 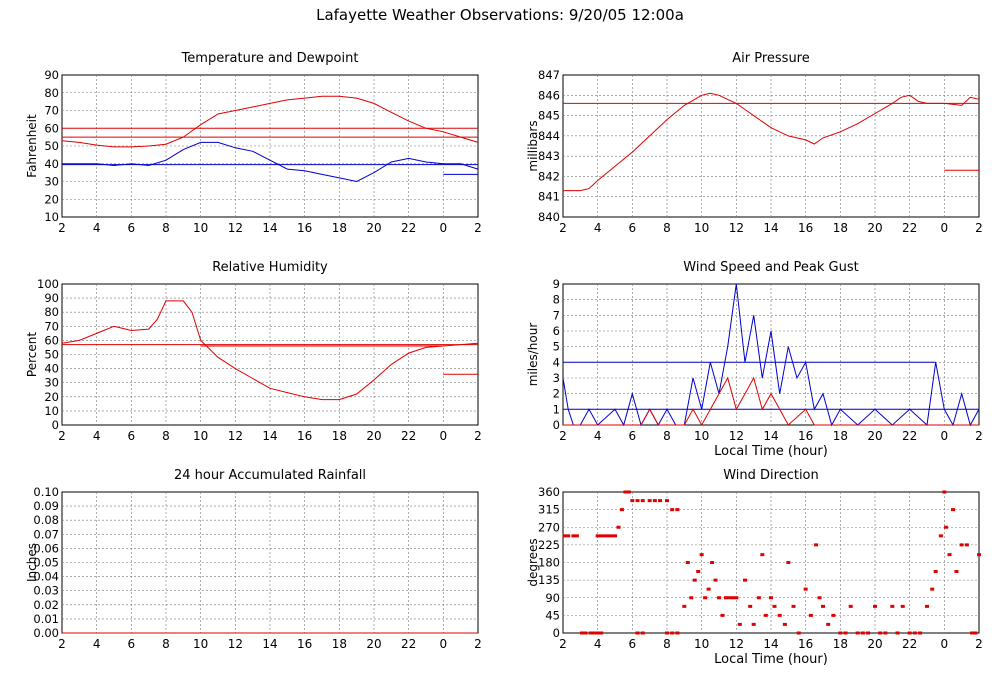 What do you see at coordinates (444, 228) in the screenshot?
I see `temp-xtick-label: 0` at bounding box center [444, 228].